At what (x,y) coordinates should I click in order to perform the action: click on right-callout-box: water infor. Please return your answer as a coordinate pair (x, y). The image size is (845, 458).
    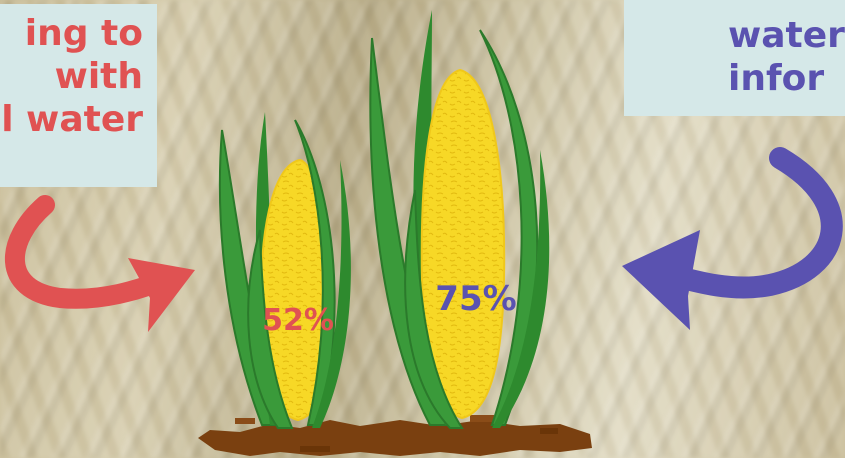
    Looking at the image, I should click on (734, 58).